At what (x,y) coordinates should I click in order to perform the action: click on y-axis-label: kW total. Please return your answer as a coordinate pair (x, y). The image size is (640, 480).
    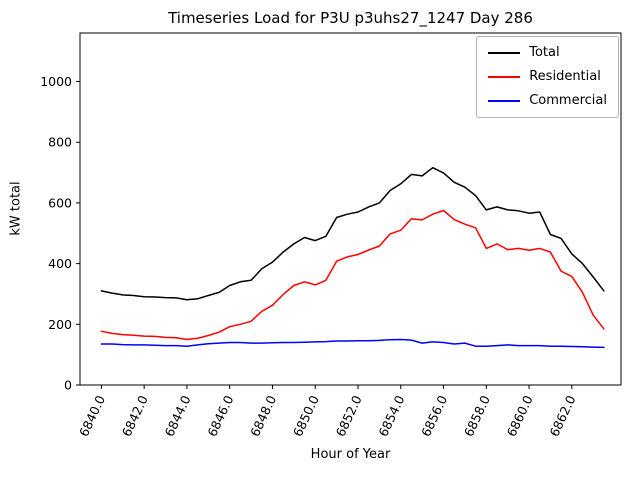
    Looking at the image, I should click on (16, 208).